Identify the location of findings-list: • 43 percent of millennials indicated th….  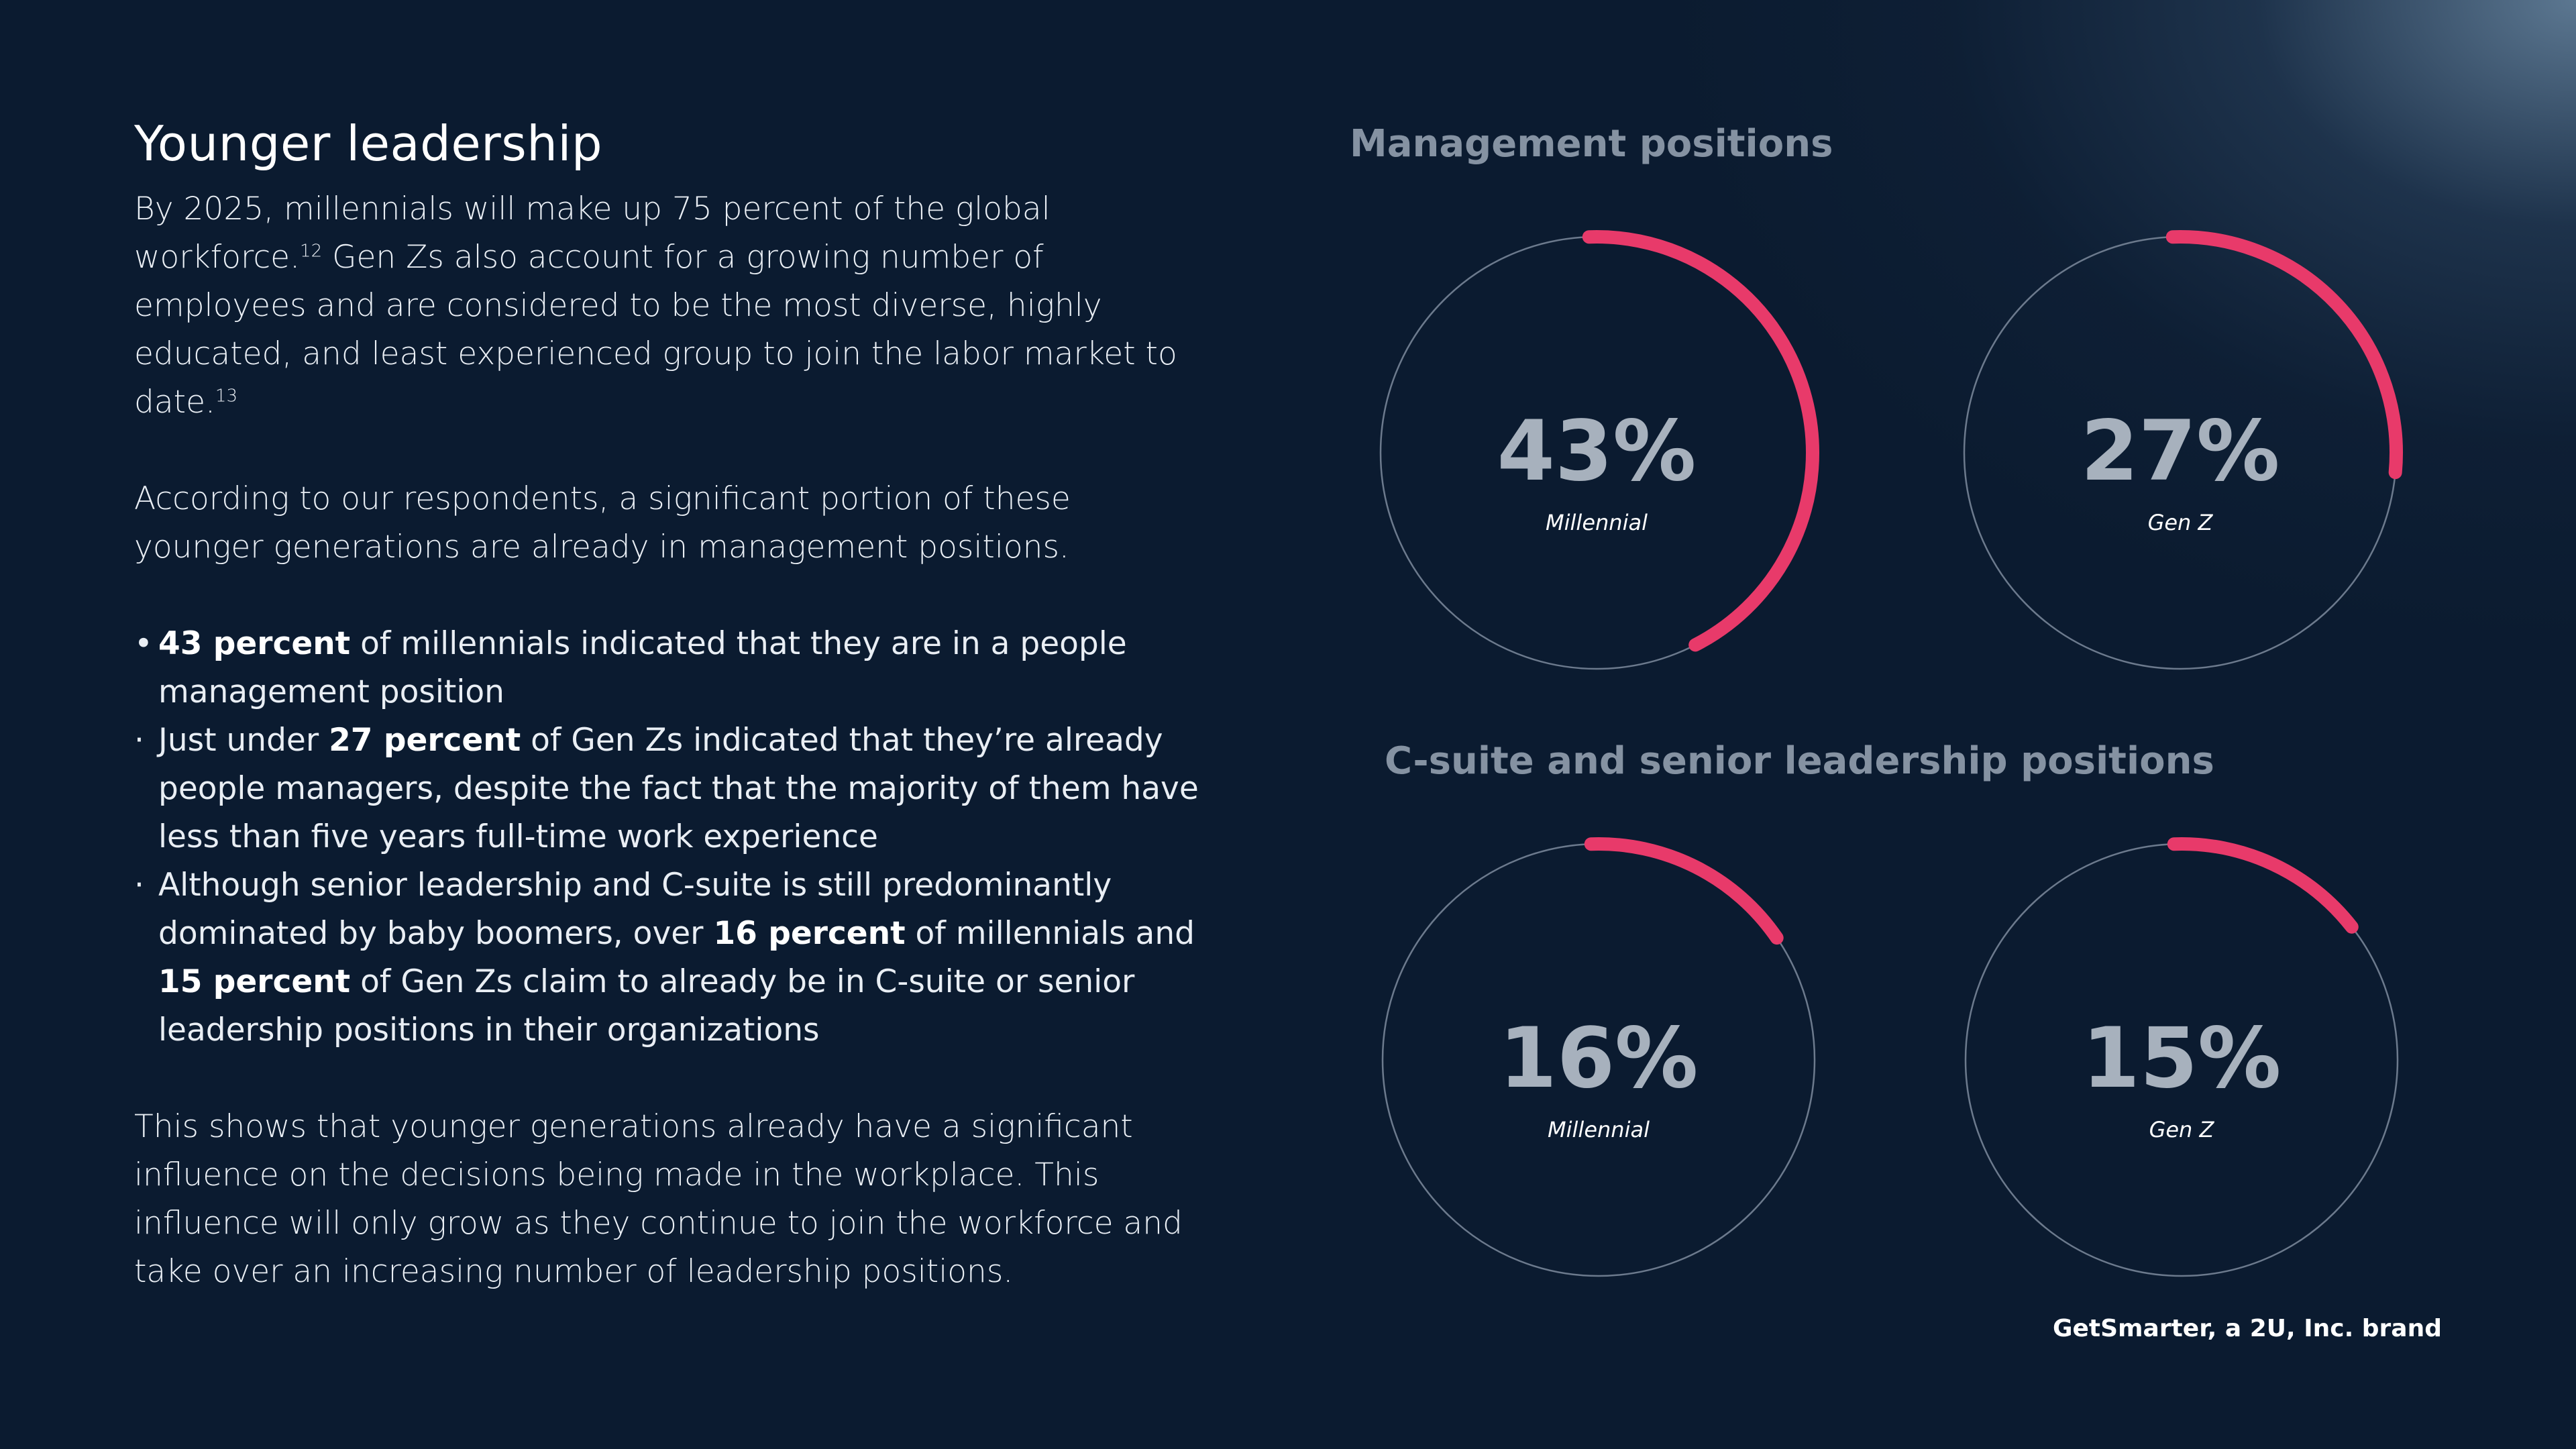
(671, 837).